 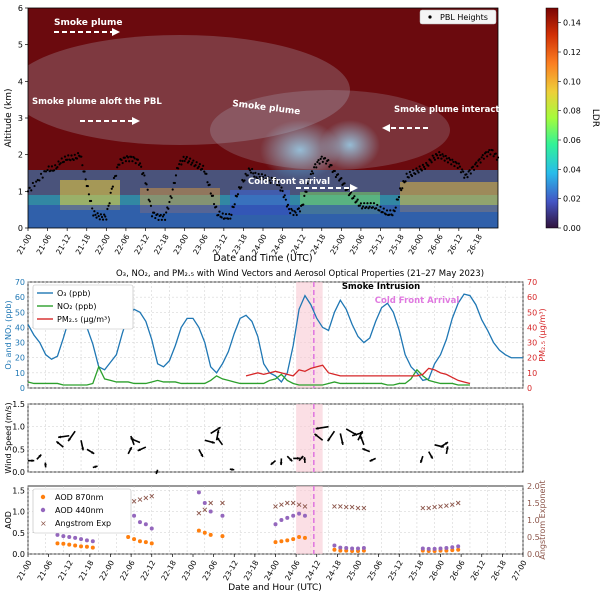 What do you see at coordinates (148, 571) in the screenshot?
I see `aod-xtick-label: 22-12` at bounding box center [148, 571].